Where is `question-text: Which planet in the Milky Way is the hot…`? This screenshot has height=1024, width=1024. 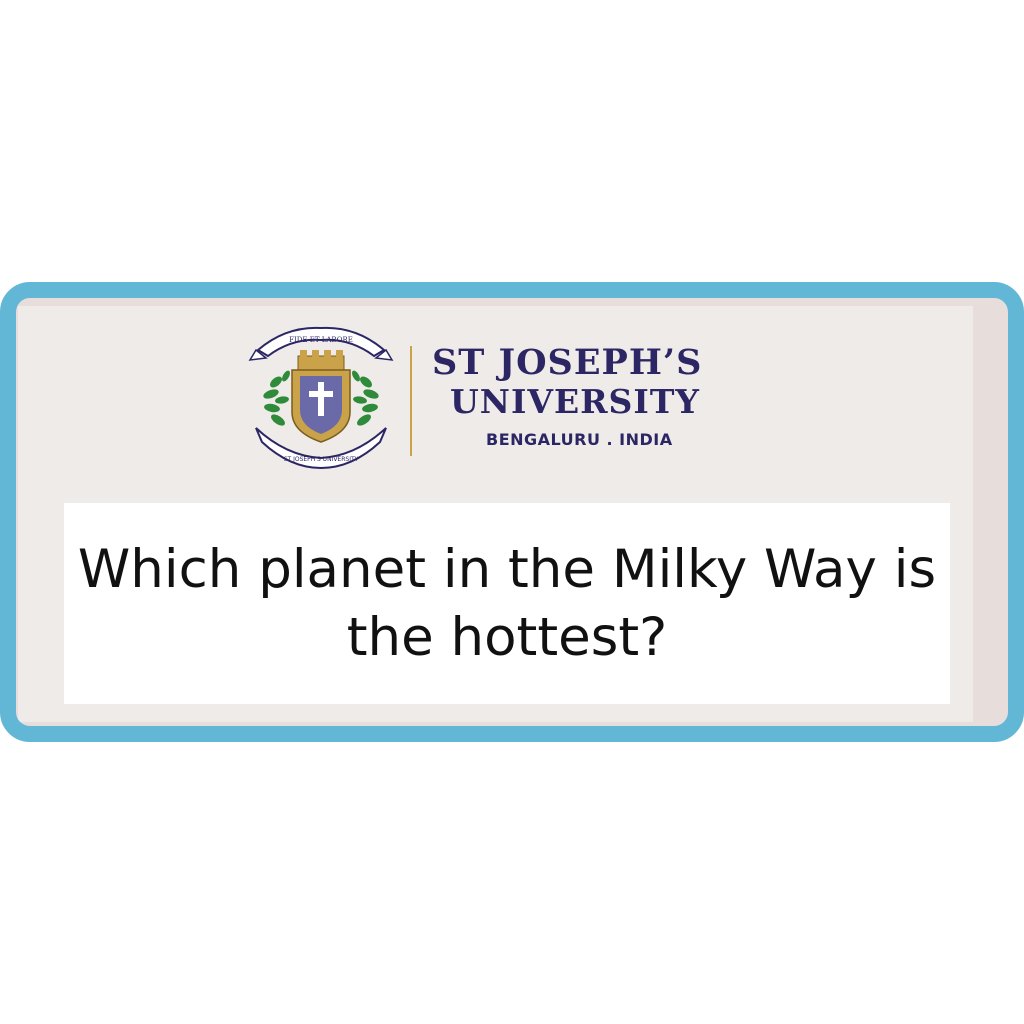 question-text: Which planet in the Milky Way is the hot… is located at coordinates (507, 603).